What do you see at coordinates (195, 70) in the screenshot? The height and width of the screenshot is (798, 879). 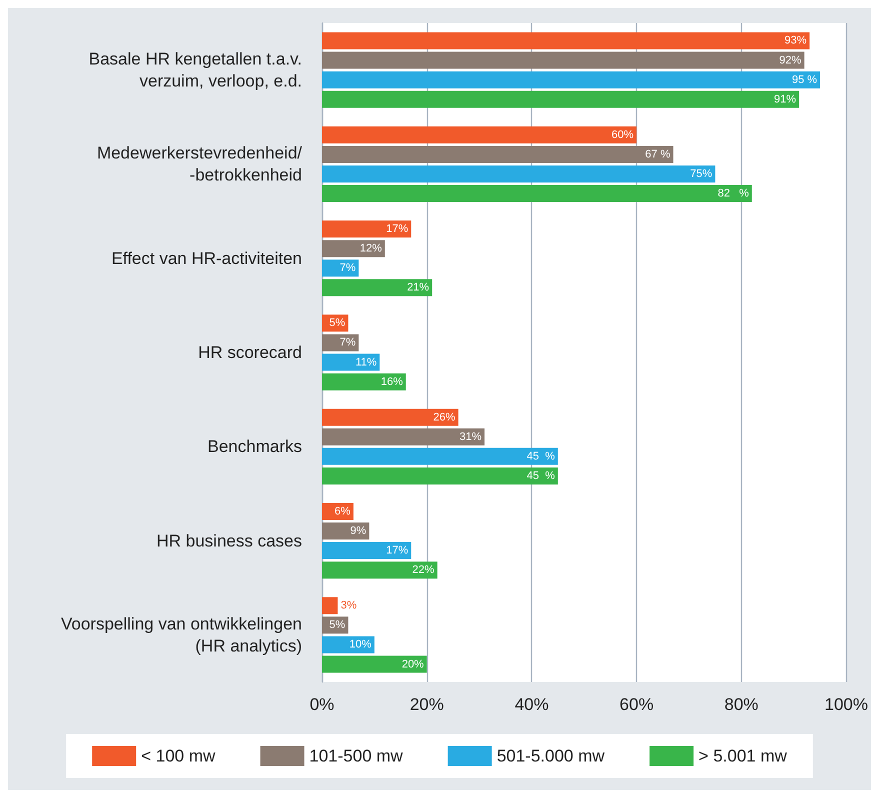 I see `y-tick-label: Basale HR kengetallen t.a.v. verzuim, verloop, e.d.` at bounding box center [195, 70].